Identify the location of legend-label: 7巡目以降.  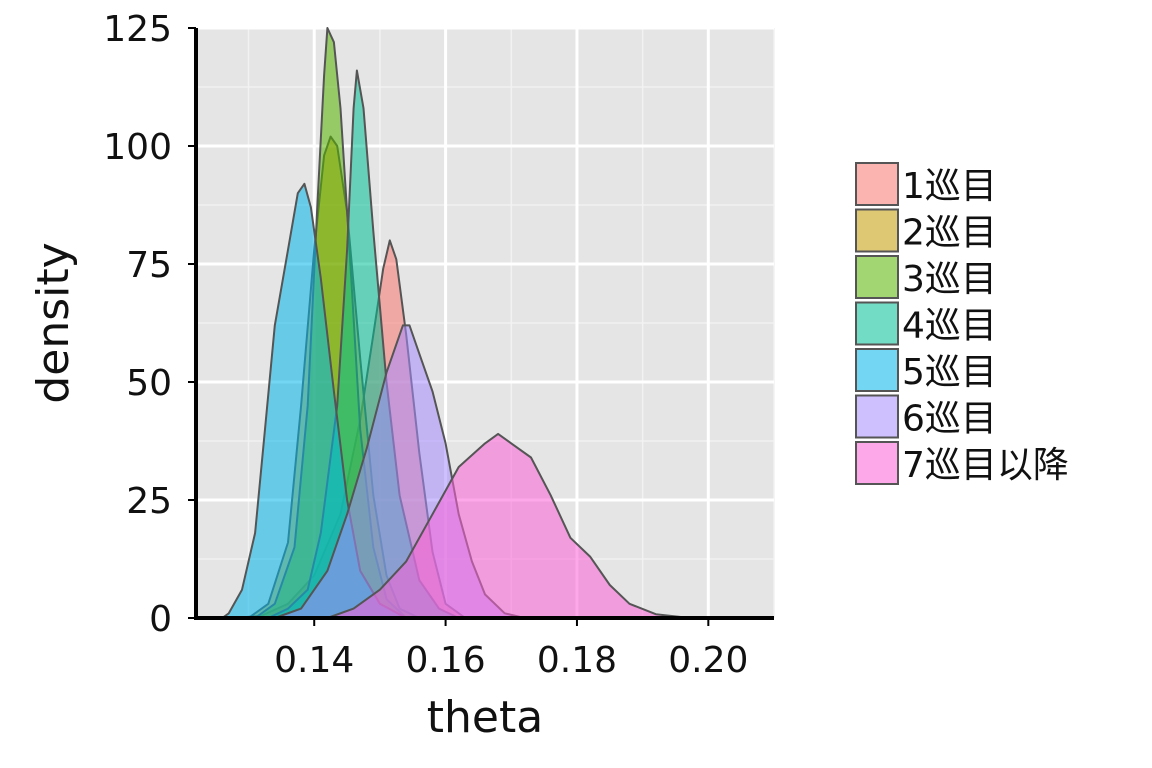
(985, 465).